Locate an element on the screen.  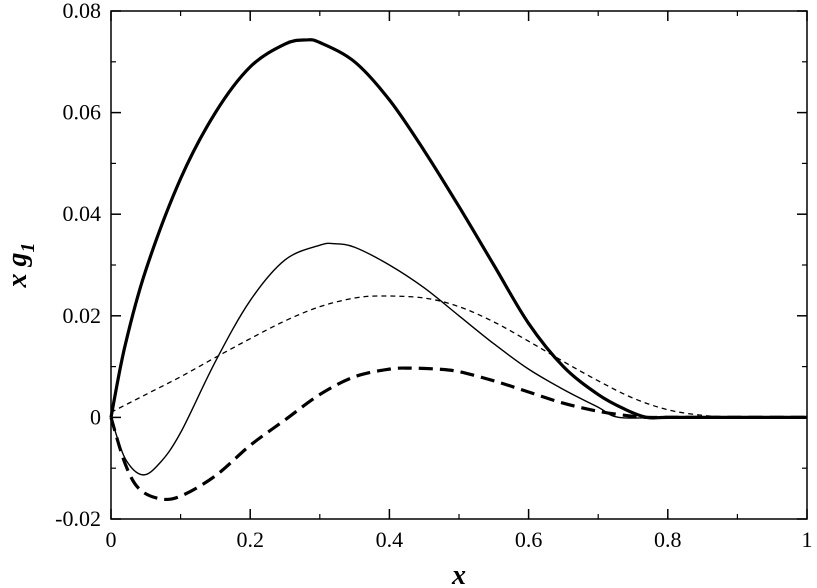
x-axis-title: x is located at coordinates (458, 574).